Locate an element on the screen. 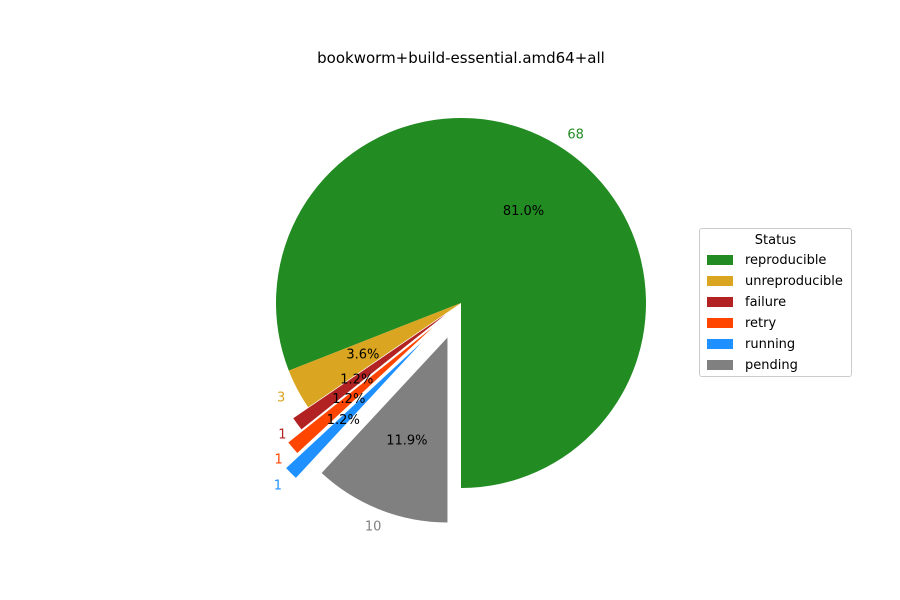 The height and width of the screenshot is (600, 900). legend-item-failure: failure is located at coordinates (746, 303).